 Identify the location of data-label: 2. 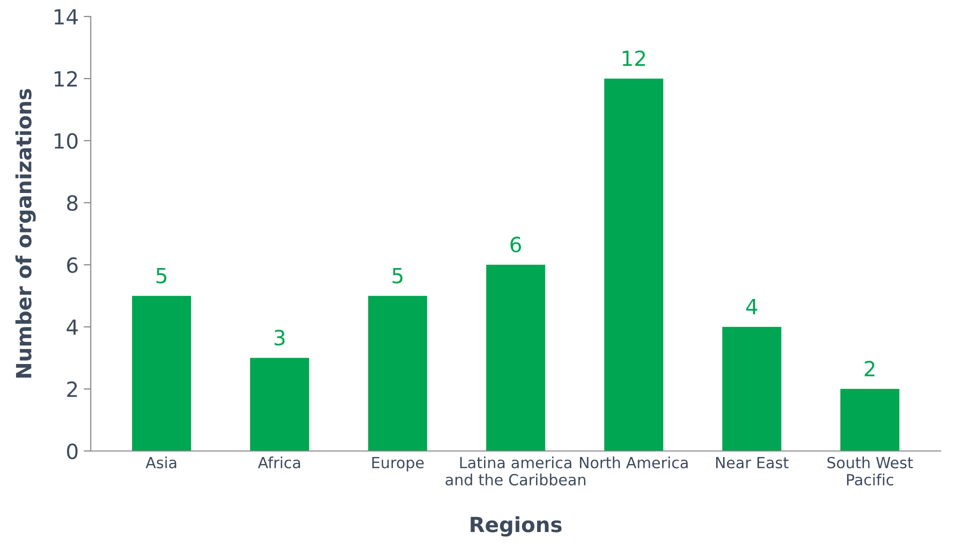
(869, 368).